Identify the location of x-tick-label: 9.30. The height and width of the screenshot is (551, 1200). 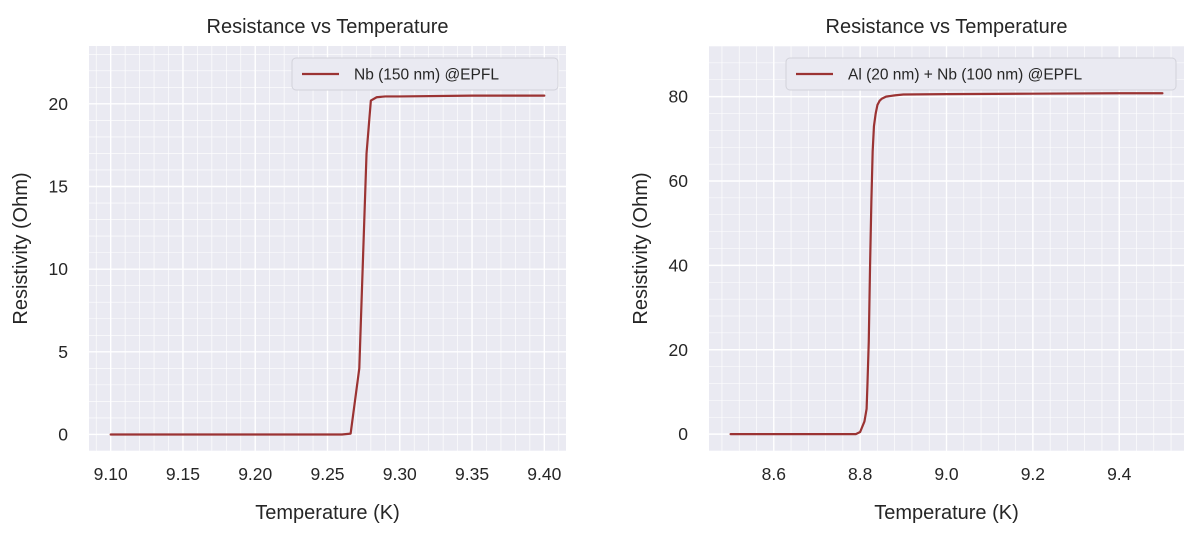
(400, 474).